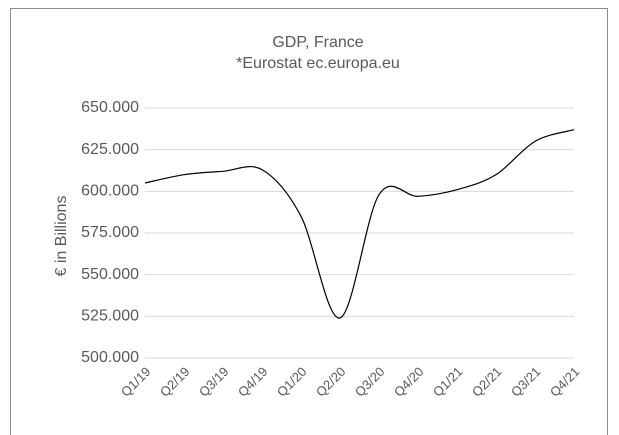 The image size is (619, 435). What do you see at coordinates (110, 232) in the screenshot?
I see `y-tick-label: 575.000` at bounding box center [110, 232].